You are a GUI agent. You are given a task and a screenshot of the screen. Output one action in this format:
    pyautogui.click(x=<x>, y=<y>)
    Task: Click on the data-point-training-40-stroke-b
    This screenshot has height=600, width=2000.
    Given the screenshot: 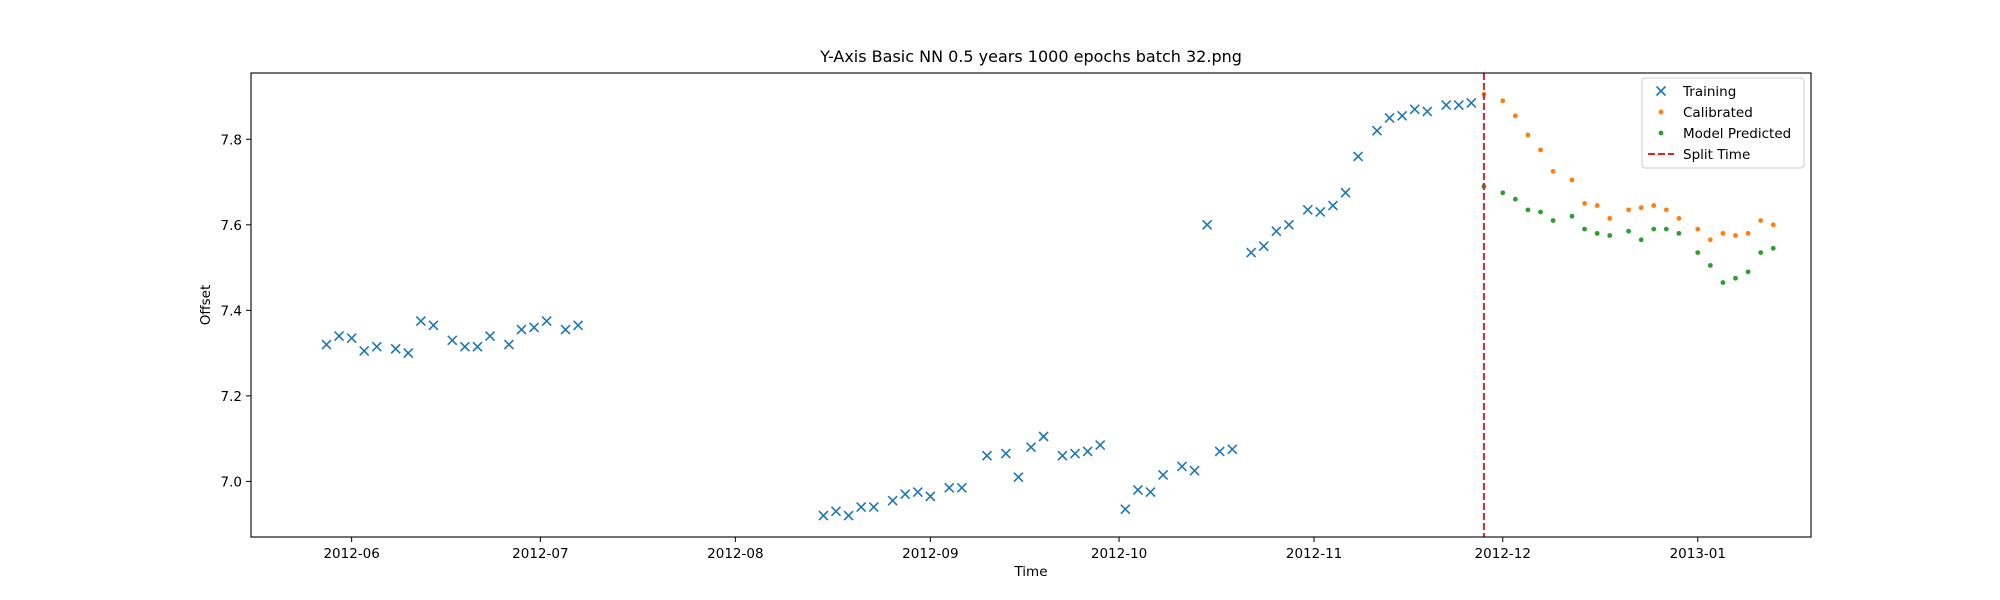 What is the action you would take?
    pyautogui.click(x=1138, y=490)
    